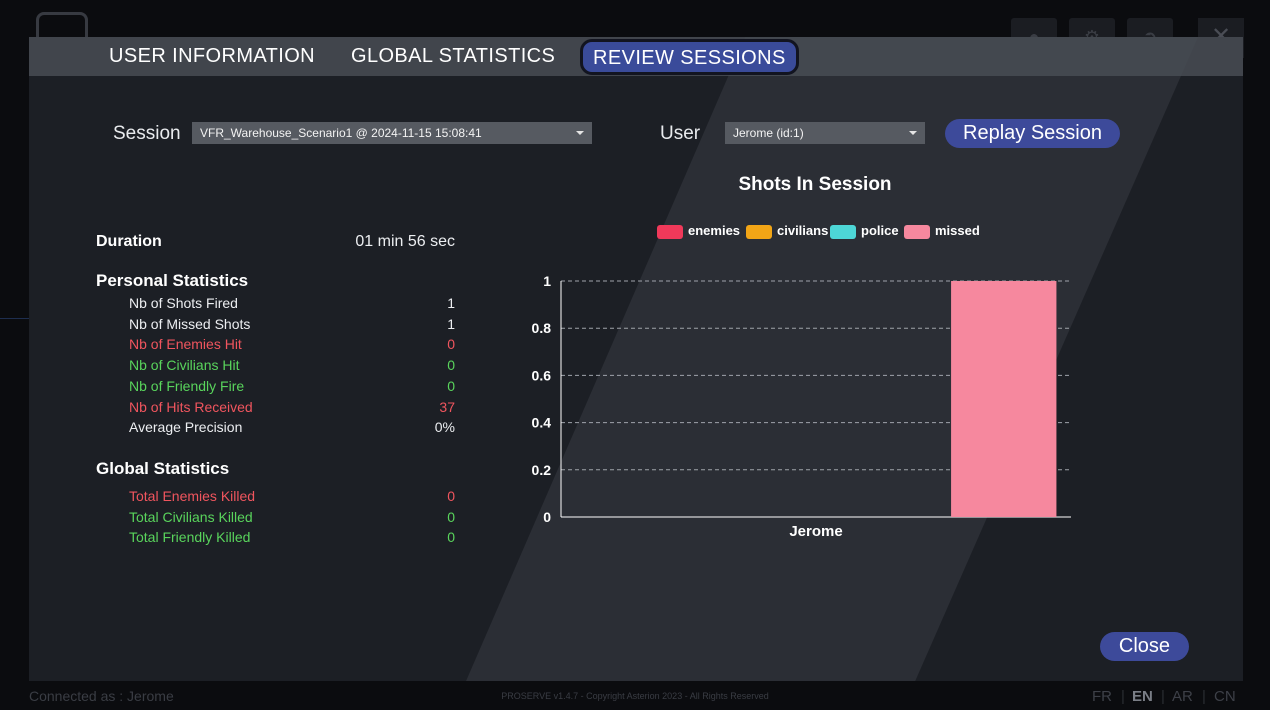  Describe the element at coordinates (14, 318) in the screenshot. I see `divider` at that location.